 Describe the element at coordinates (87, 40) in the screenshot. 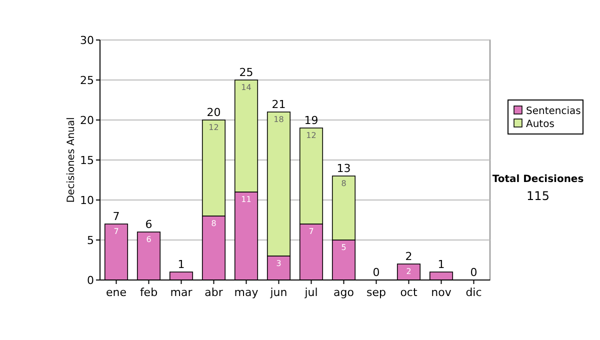

I see `y-tick-label: 30` at that location.